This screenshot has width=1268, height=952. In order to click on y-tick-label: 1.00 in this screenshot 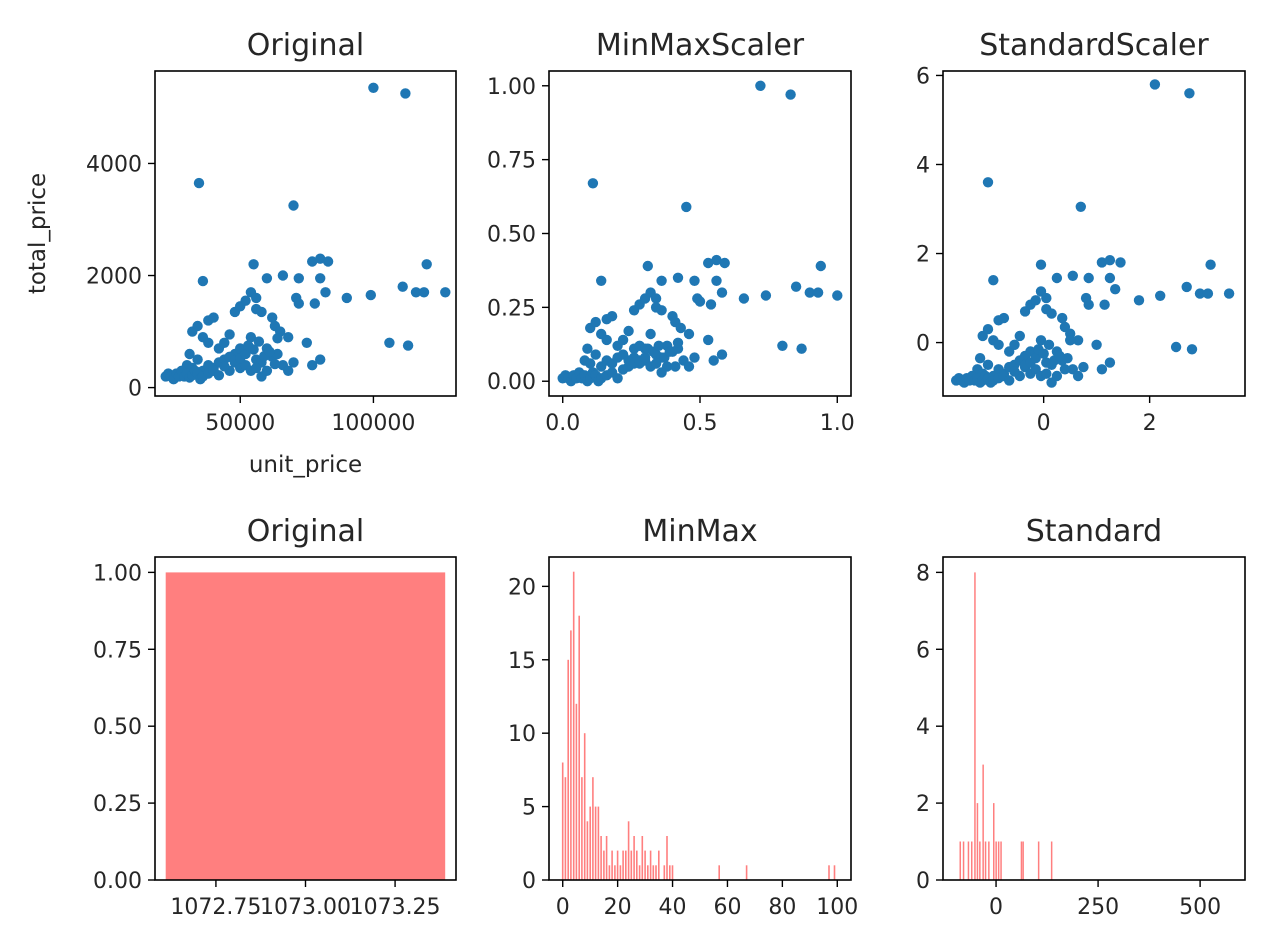, I will do `click(511, 87)`.